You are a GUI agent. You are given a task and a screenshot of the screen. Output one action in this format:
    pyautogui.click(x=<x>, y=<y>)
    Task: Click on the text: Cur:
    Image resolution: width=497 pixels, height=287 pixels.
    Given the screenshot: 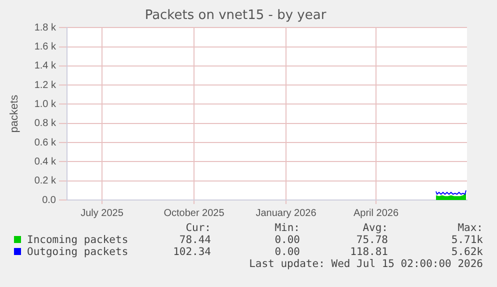 What is the action you would take?
    pyautogui.click(x=198, y=228)
    